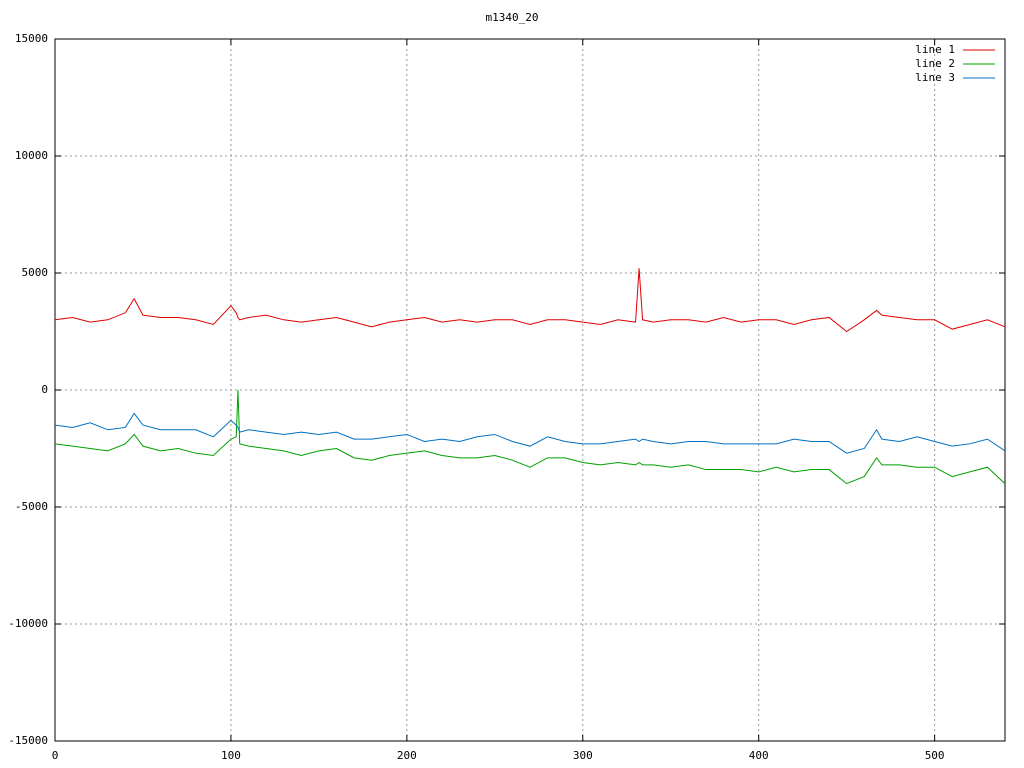 This screenshot has width=1024, height=768. Describe the element at coordinates (31, 506) in the screenshot. I see `y-tick-label: -5000` at that location.